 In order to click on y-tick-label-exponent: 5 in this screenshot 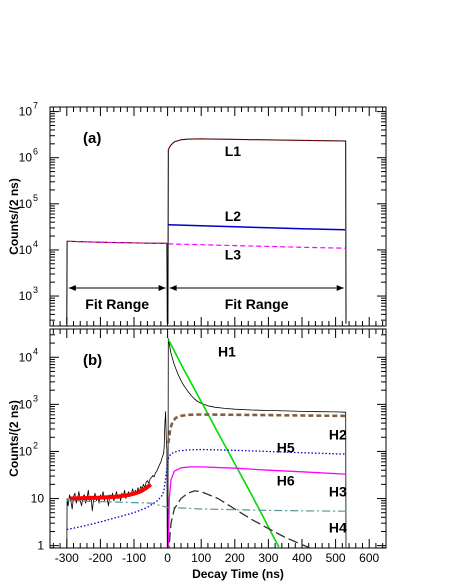, I will do `click(35, 198)`.